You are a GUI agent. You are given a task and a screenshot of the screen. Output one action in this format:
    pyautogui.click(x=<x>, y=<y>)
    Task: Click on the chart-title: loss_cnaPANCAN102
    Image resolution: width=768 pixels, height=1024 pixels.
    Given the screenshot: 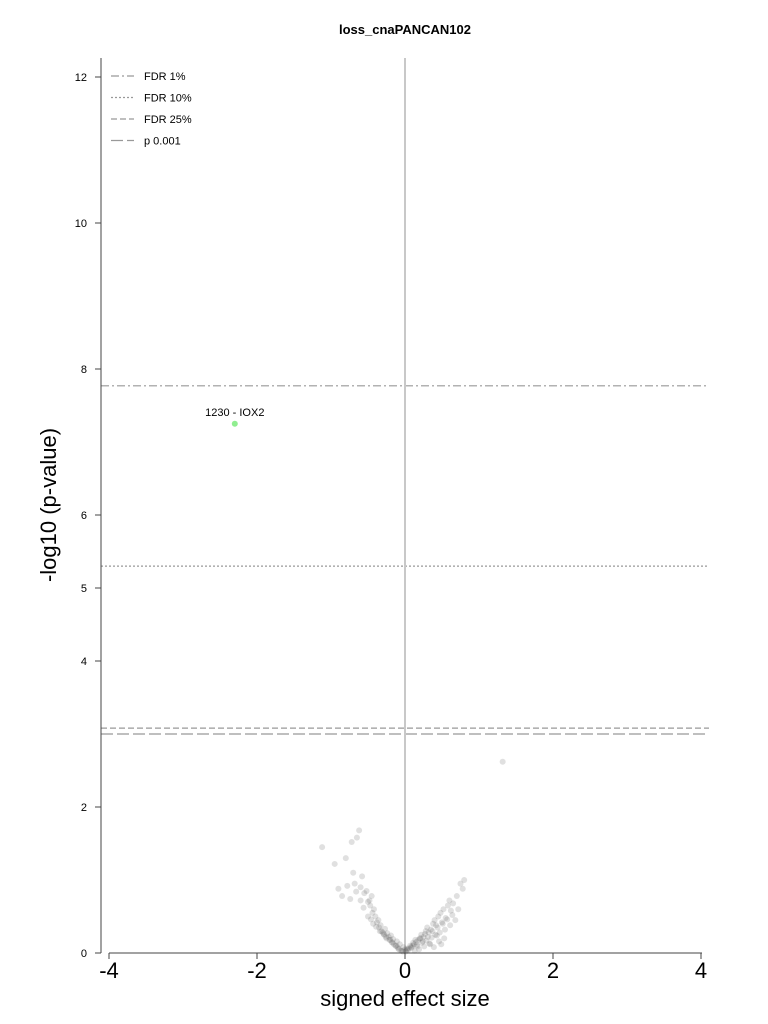 What is the action you would take?
    pyautogui.click(x=405, y=29)
    